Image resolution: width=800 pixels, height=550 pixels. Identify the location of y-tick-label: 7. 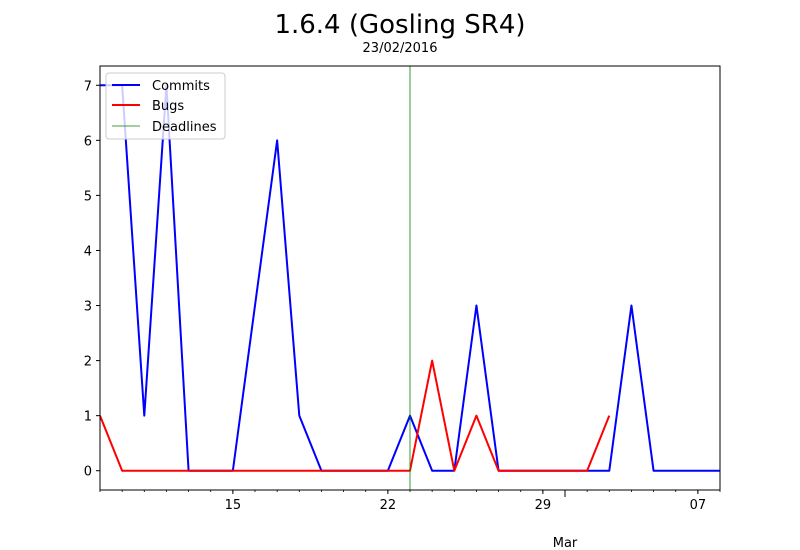
(88, 86).